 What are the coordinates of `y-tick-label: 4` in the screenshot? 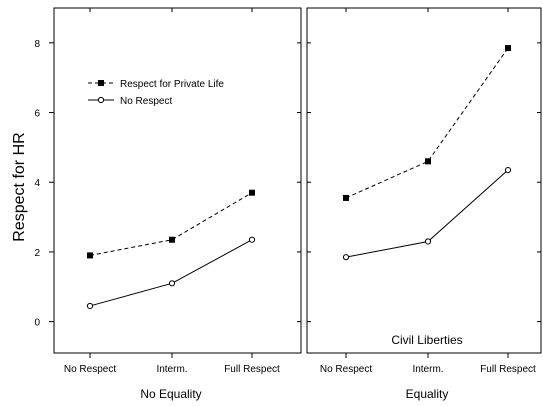 It's located at (37, 183).